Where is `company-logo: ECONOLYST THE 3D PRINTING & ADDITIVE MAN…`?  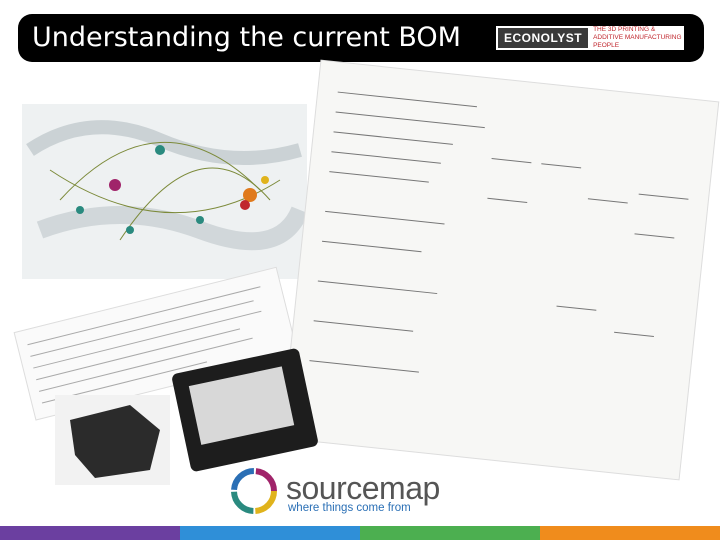 company-logo: ECONOLYST THE 3D PRINTING & ADDITIVE MAN… is located at coordinates (590, 38).